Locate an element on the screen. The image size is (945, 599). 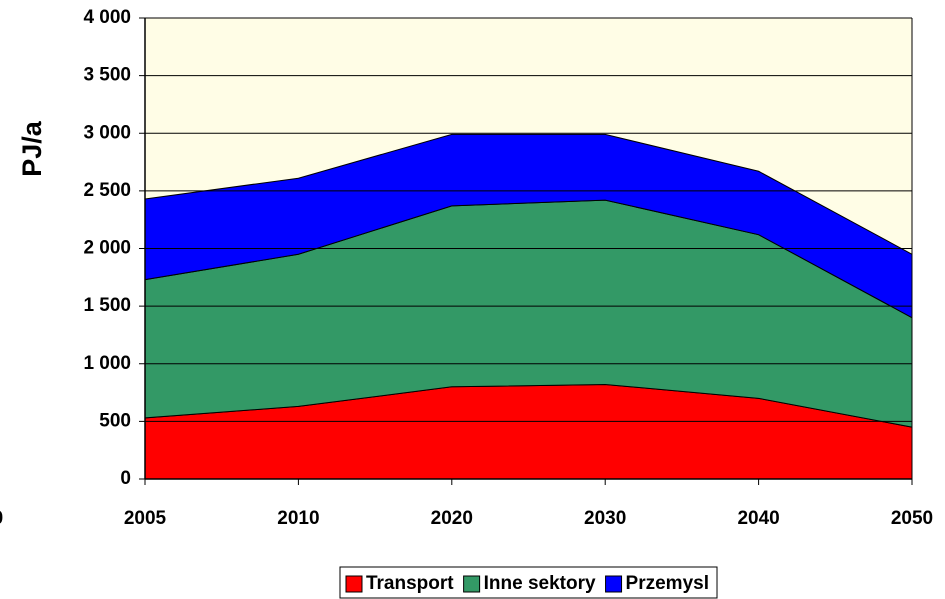
y-axis-label: PJ/a is located at coordinates (32, 148).